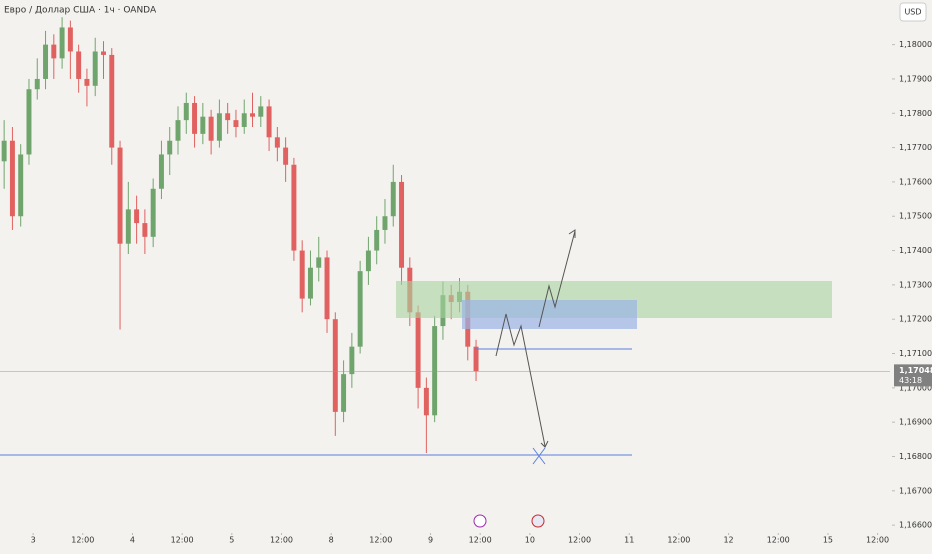 This screenshot has height=554, width=932. What do you see at coordinates (828, 540) in the screenshot?
I see `x-tick-label: 15` at bounding box center [828, 540].